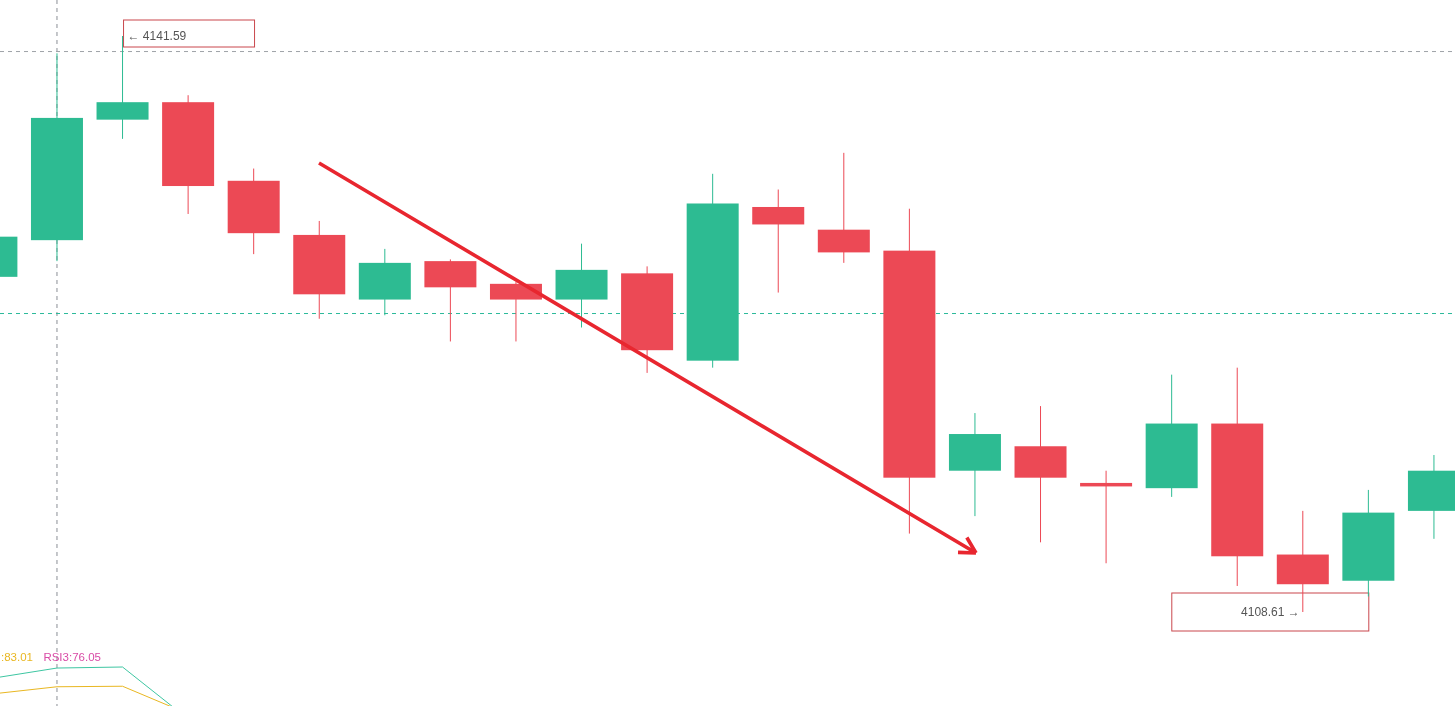  I want to click on text: :83.01, so click(17, 657).